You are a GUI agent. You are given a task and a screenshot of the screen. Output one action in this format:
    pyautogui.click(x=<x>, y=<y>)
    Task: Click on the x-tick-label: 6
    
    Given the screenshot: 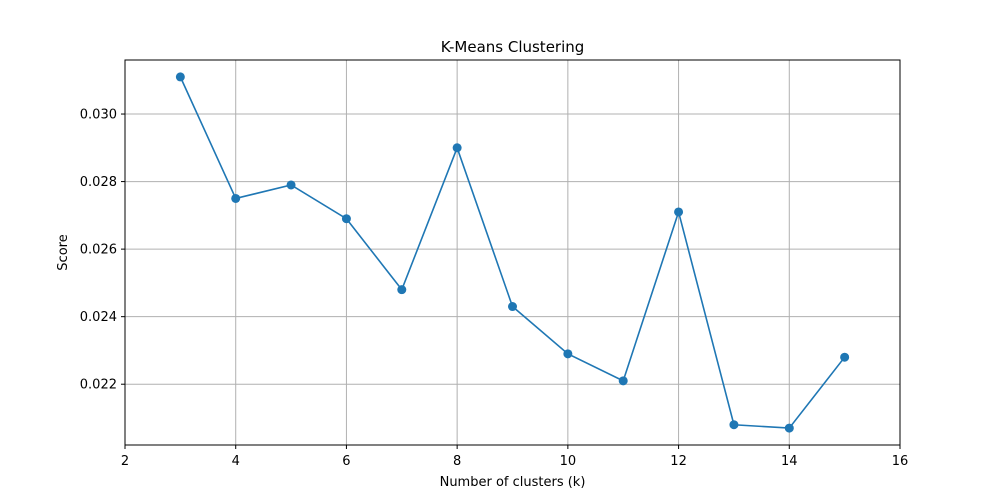 What is the action you would take?
    pyautogui.click(x=346, y=461)
    